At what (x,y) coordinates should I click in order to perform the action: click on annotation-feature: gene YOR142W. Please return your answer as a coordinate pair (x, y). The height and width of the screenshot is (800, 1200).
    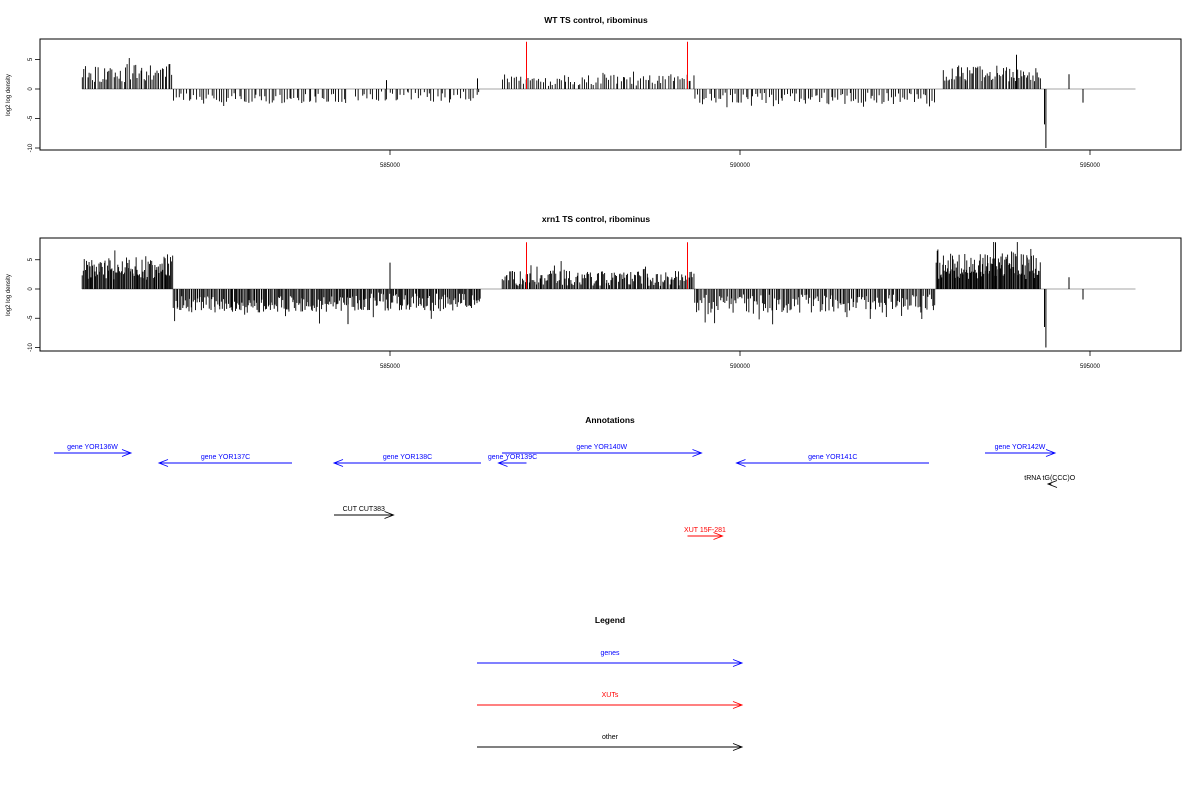
    Looking at the image, I should click on (1021, 450).